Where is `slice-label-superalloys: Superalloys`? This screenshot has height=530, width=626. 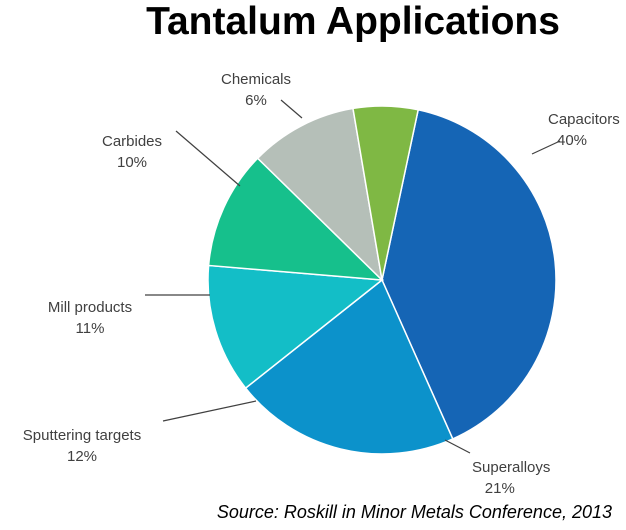 slice-label-superalloys: Superalloys is located at coordinates (511, 467).